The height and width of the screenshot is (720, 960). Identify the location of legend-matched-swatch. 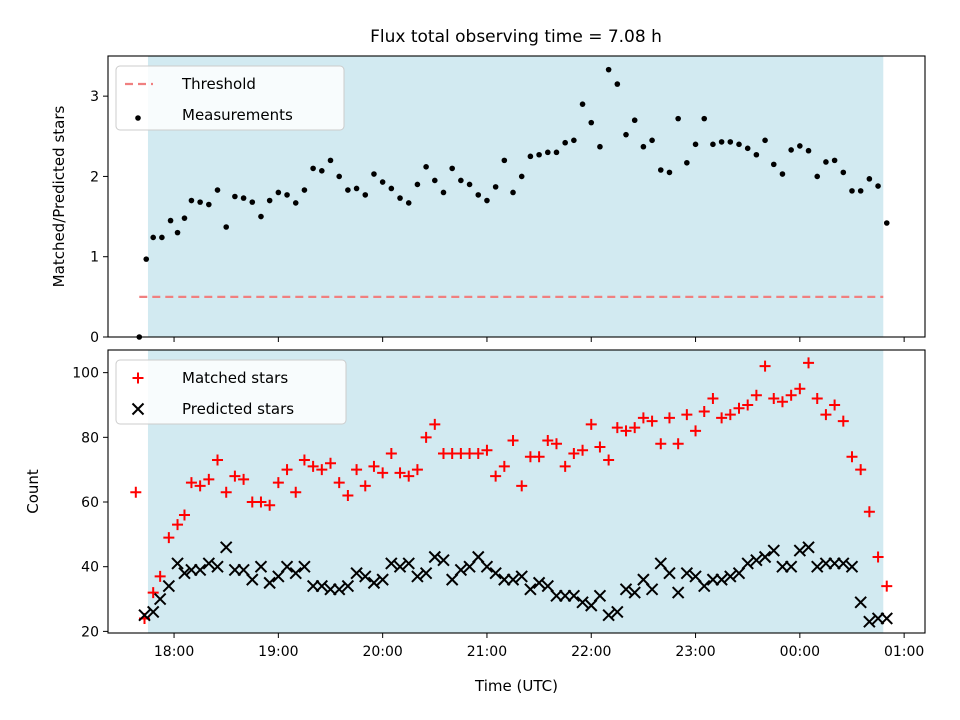
(138, 378).